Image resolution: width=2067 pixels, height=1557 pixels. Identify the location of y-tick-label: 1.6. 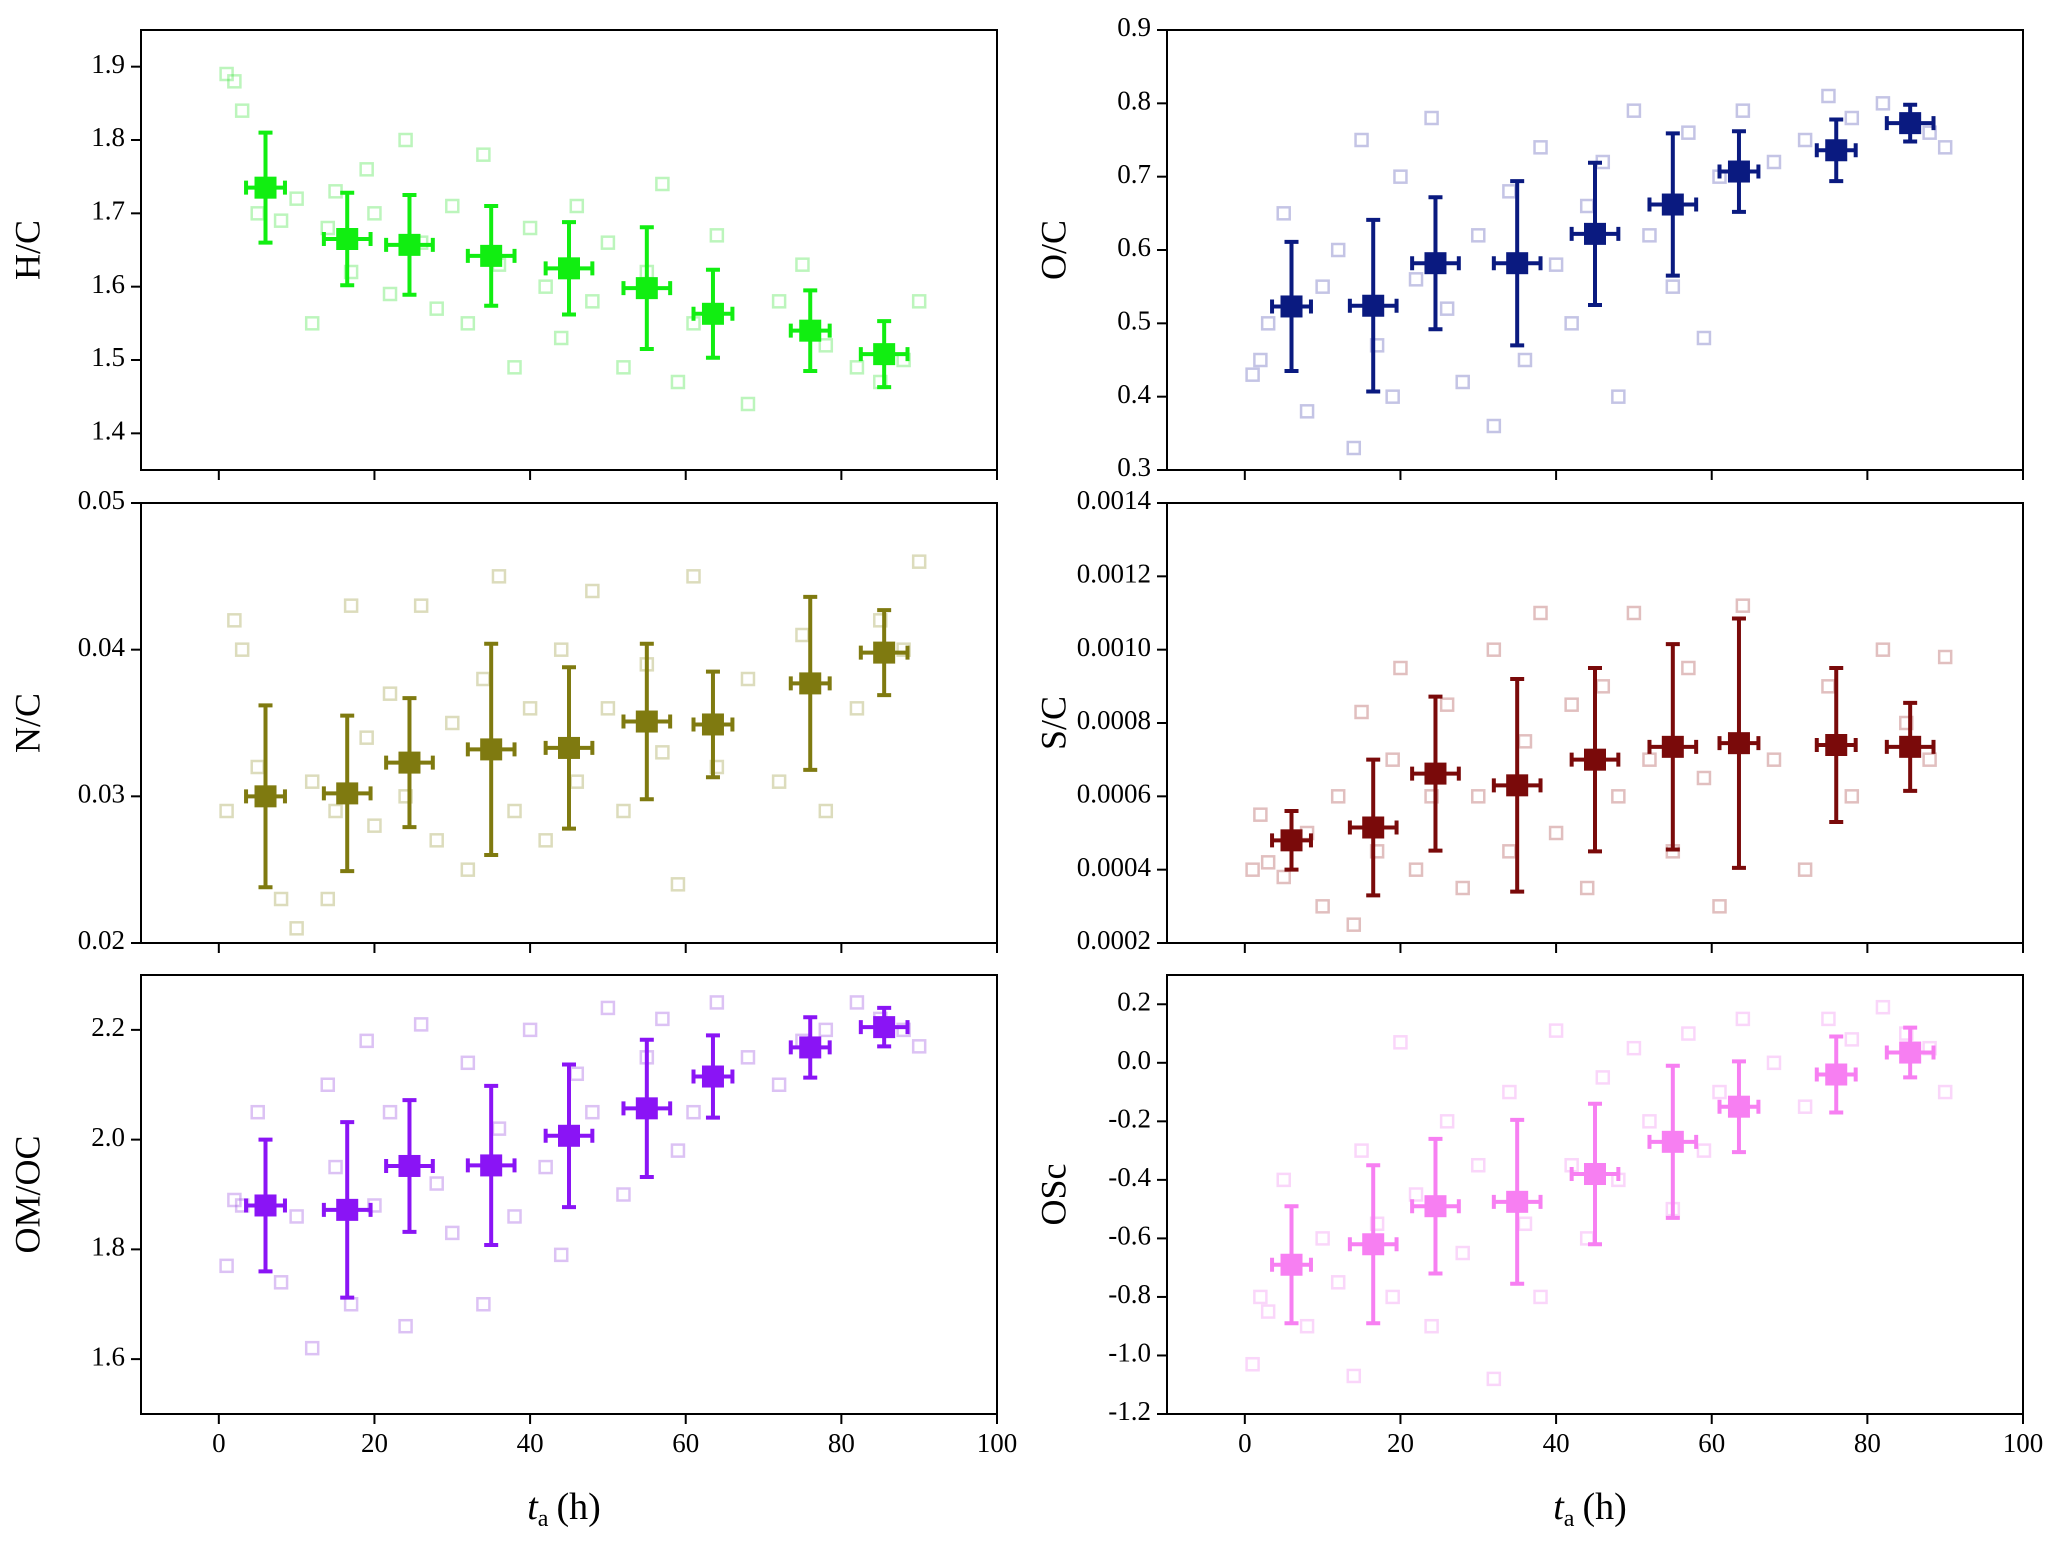
(108, 1356).